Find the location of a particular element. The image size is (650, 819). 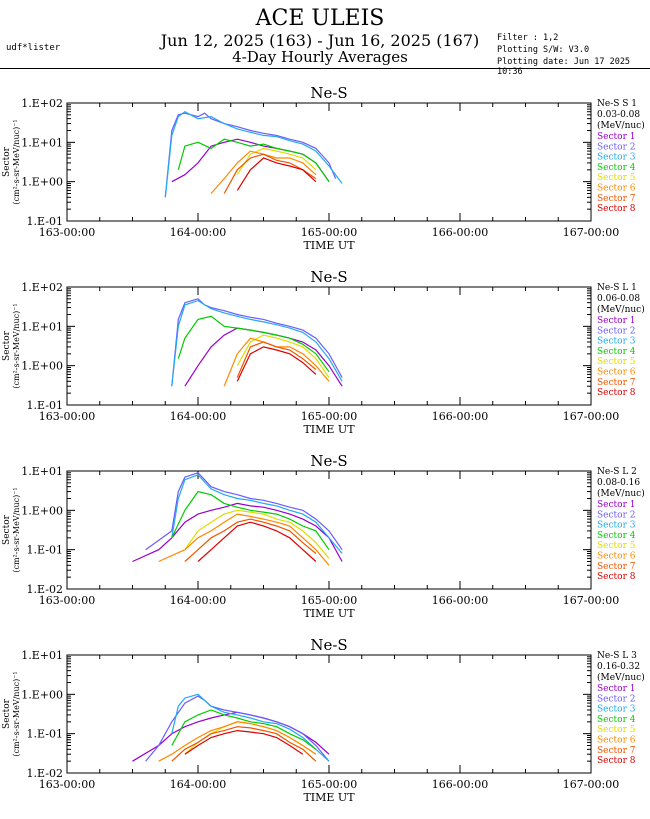

date-range: Jun 12, 2025 (163) - Jun 16, 2025 (167) is located at coordinates (320, 40).